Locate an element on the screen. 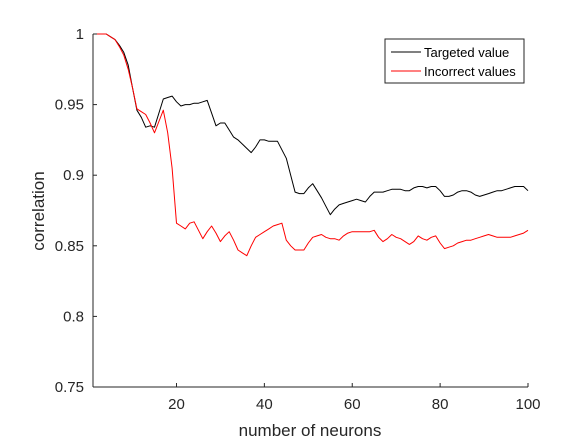 The height and width of the screenshot is (446, 574). y-tick-label: 0.75 is located at coordinates (69, 387).